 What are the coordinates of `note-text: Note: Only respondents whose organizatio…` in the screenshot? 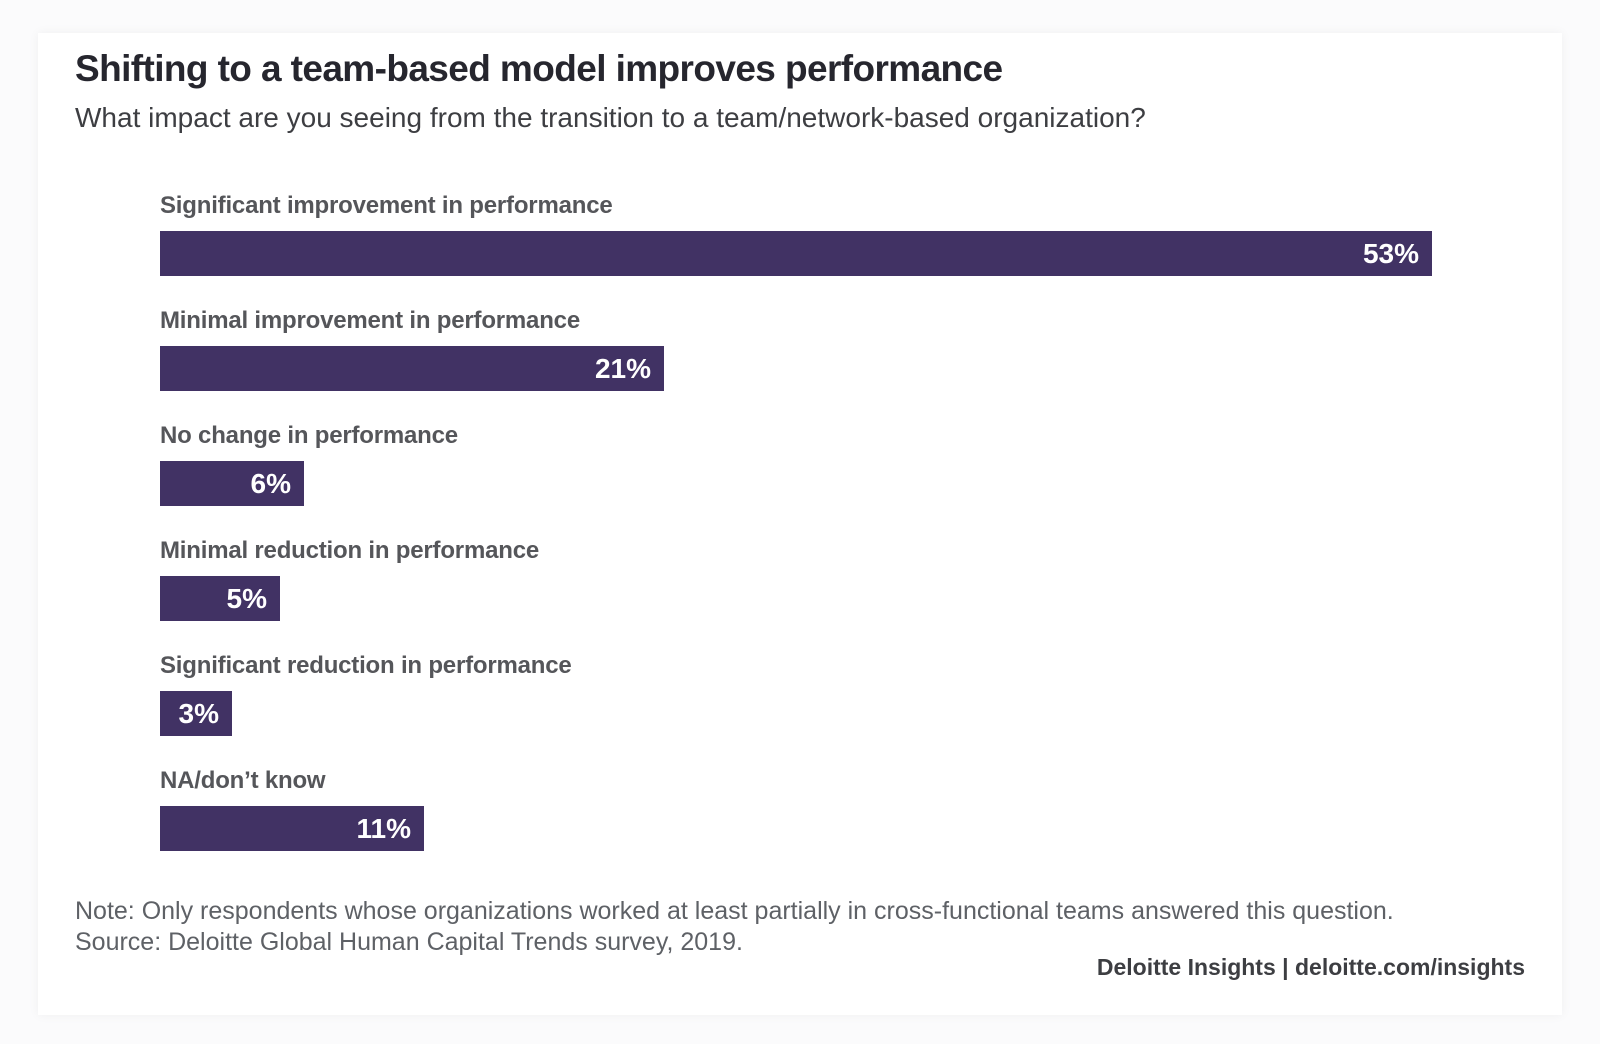 It's located at (734, 911).